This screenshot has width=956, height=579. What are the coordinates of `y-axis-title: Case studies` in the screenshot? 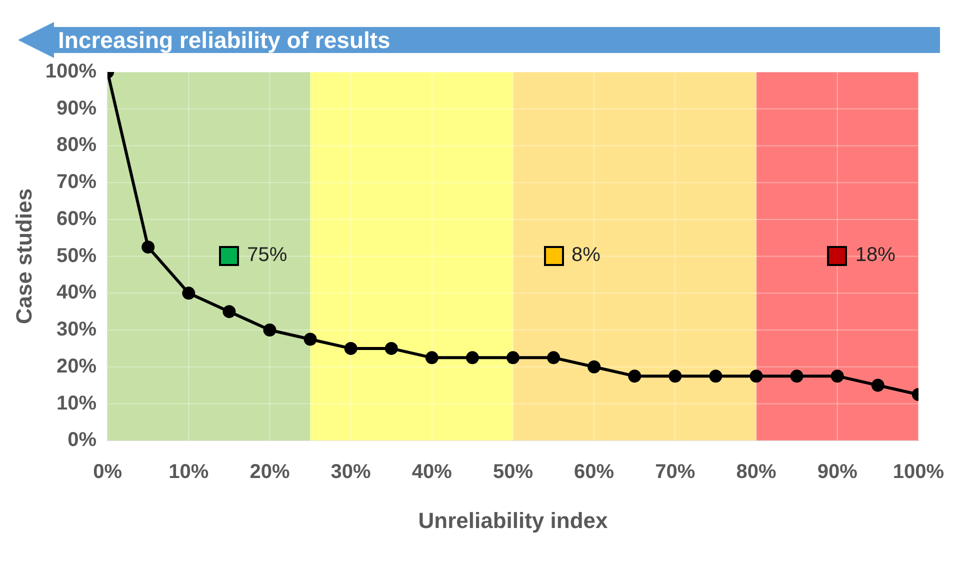 It's located at (23, 256).